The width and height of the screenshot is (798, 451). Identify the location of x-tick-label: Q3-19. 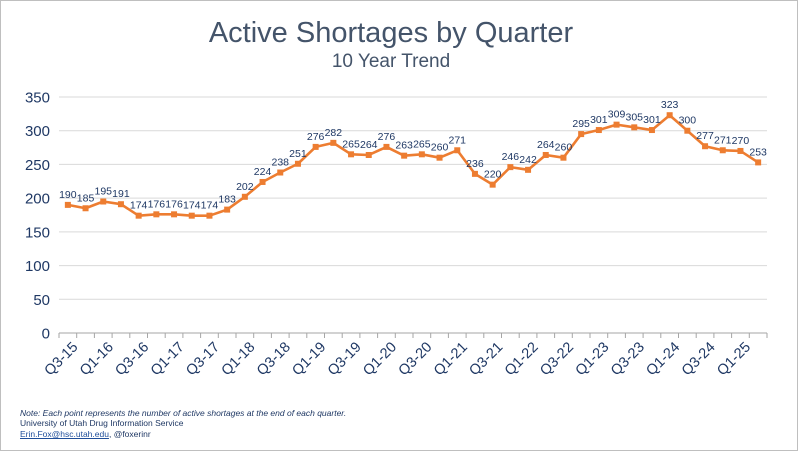
(345, 359).